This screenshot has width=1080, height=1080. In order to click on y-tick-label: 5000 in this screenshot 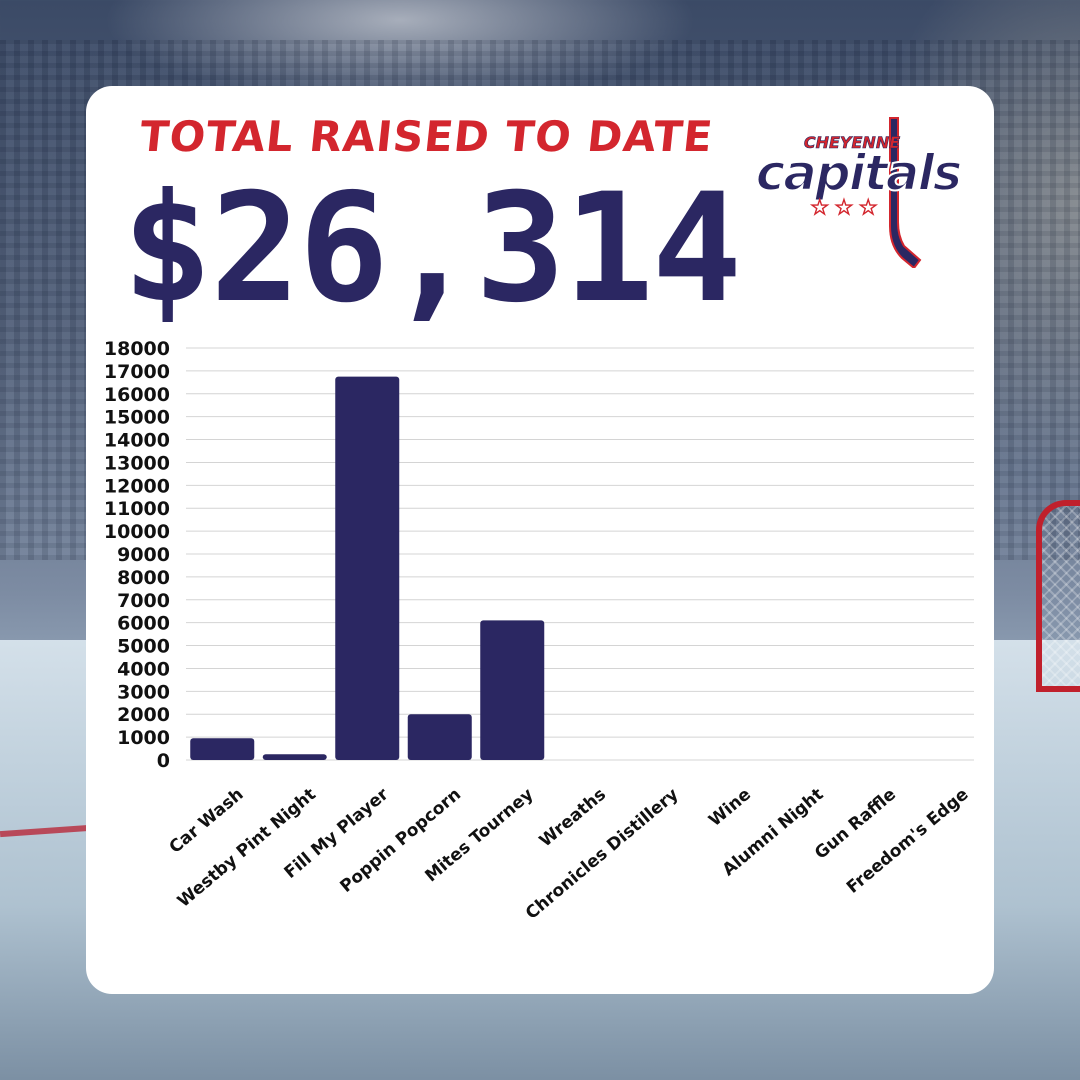, I will do `click(143, 647)`.